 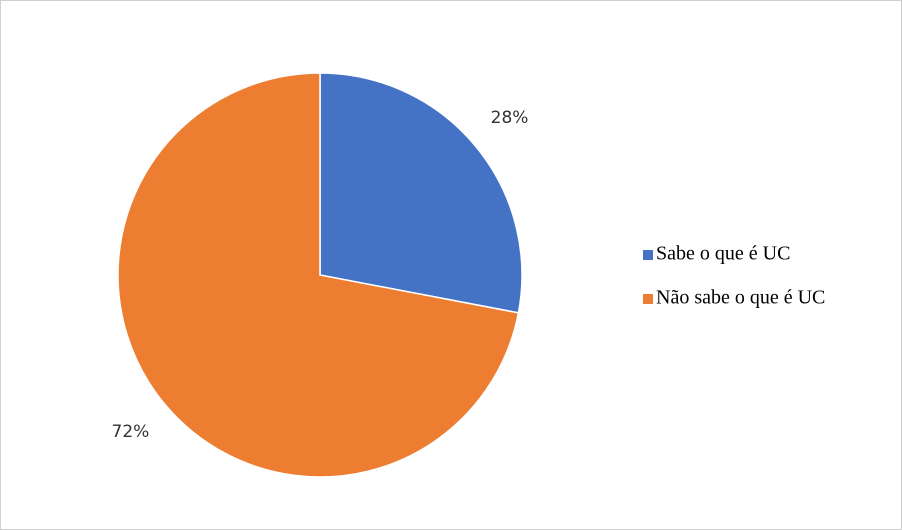 What do you see at coordinates (510, 118) in the screenshot?
I see `data-label: 28%` at bounding box center [510, 118].